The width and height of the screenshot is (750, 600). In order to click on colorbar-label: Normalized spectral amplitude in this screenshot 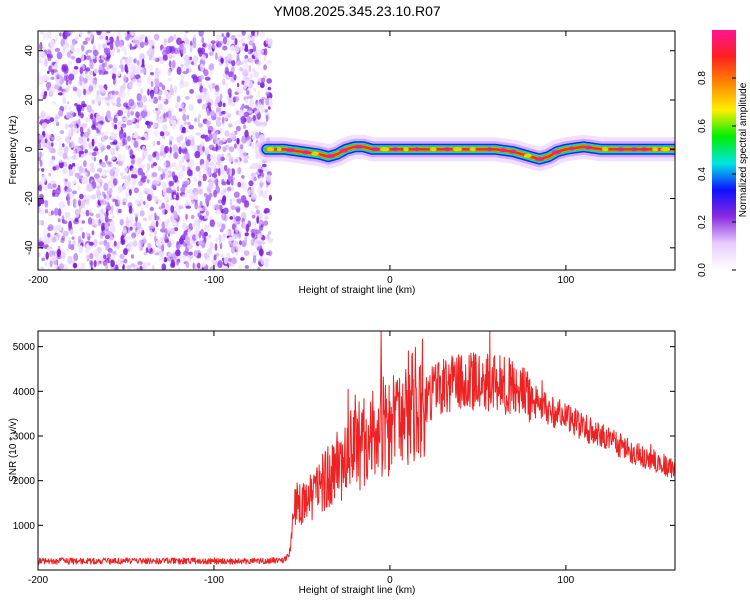, I will do `click(743, 149)`.